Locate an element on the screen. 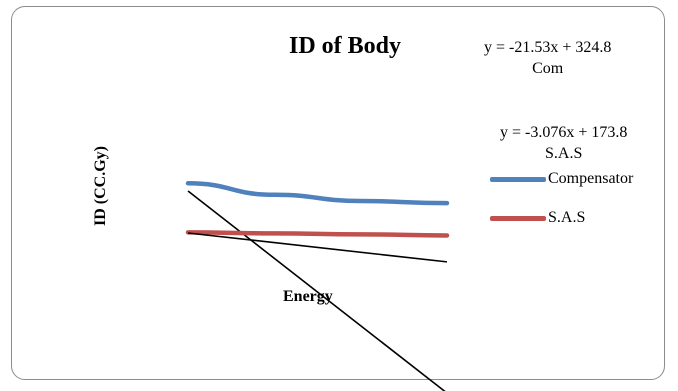  x-axis-label: Energy is located at coordinates (308, 296).